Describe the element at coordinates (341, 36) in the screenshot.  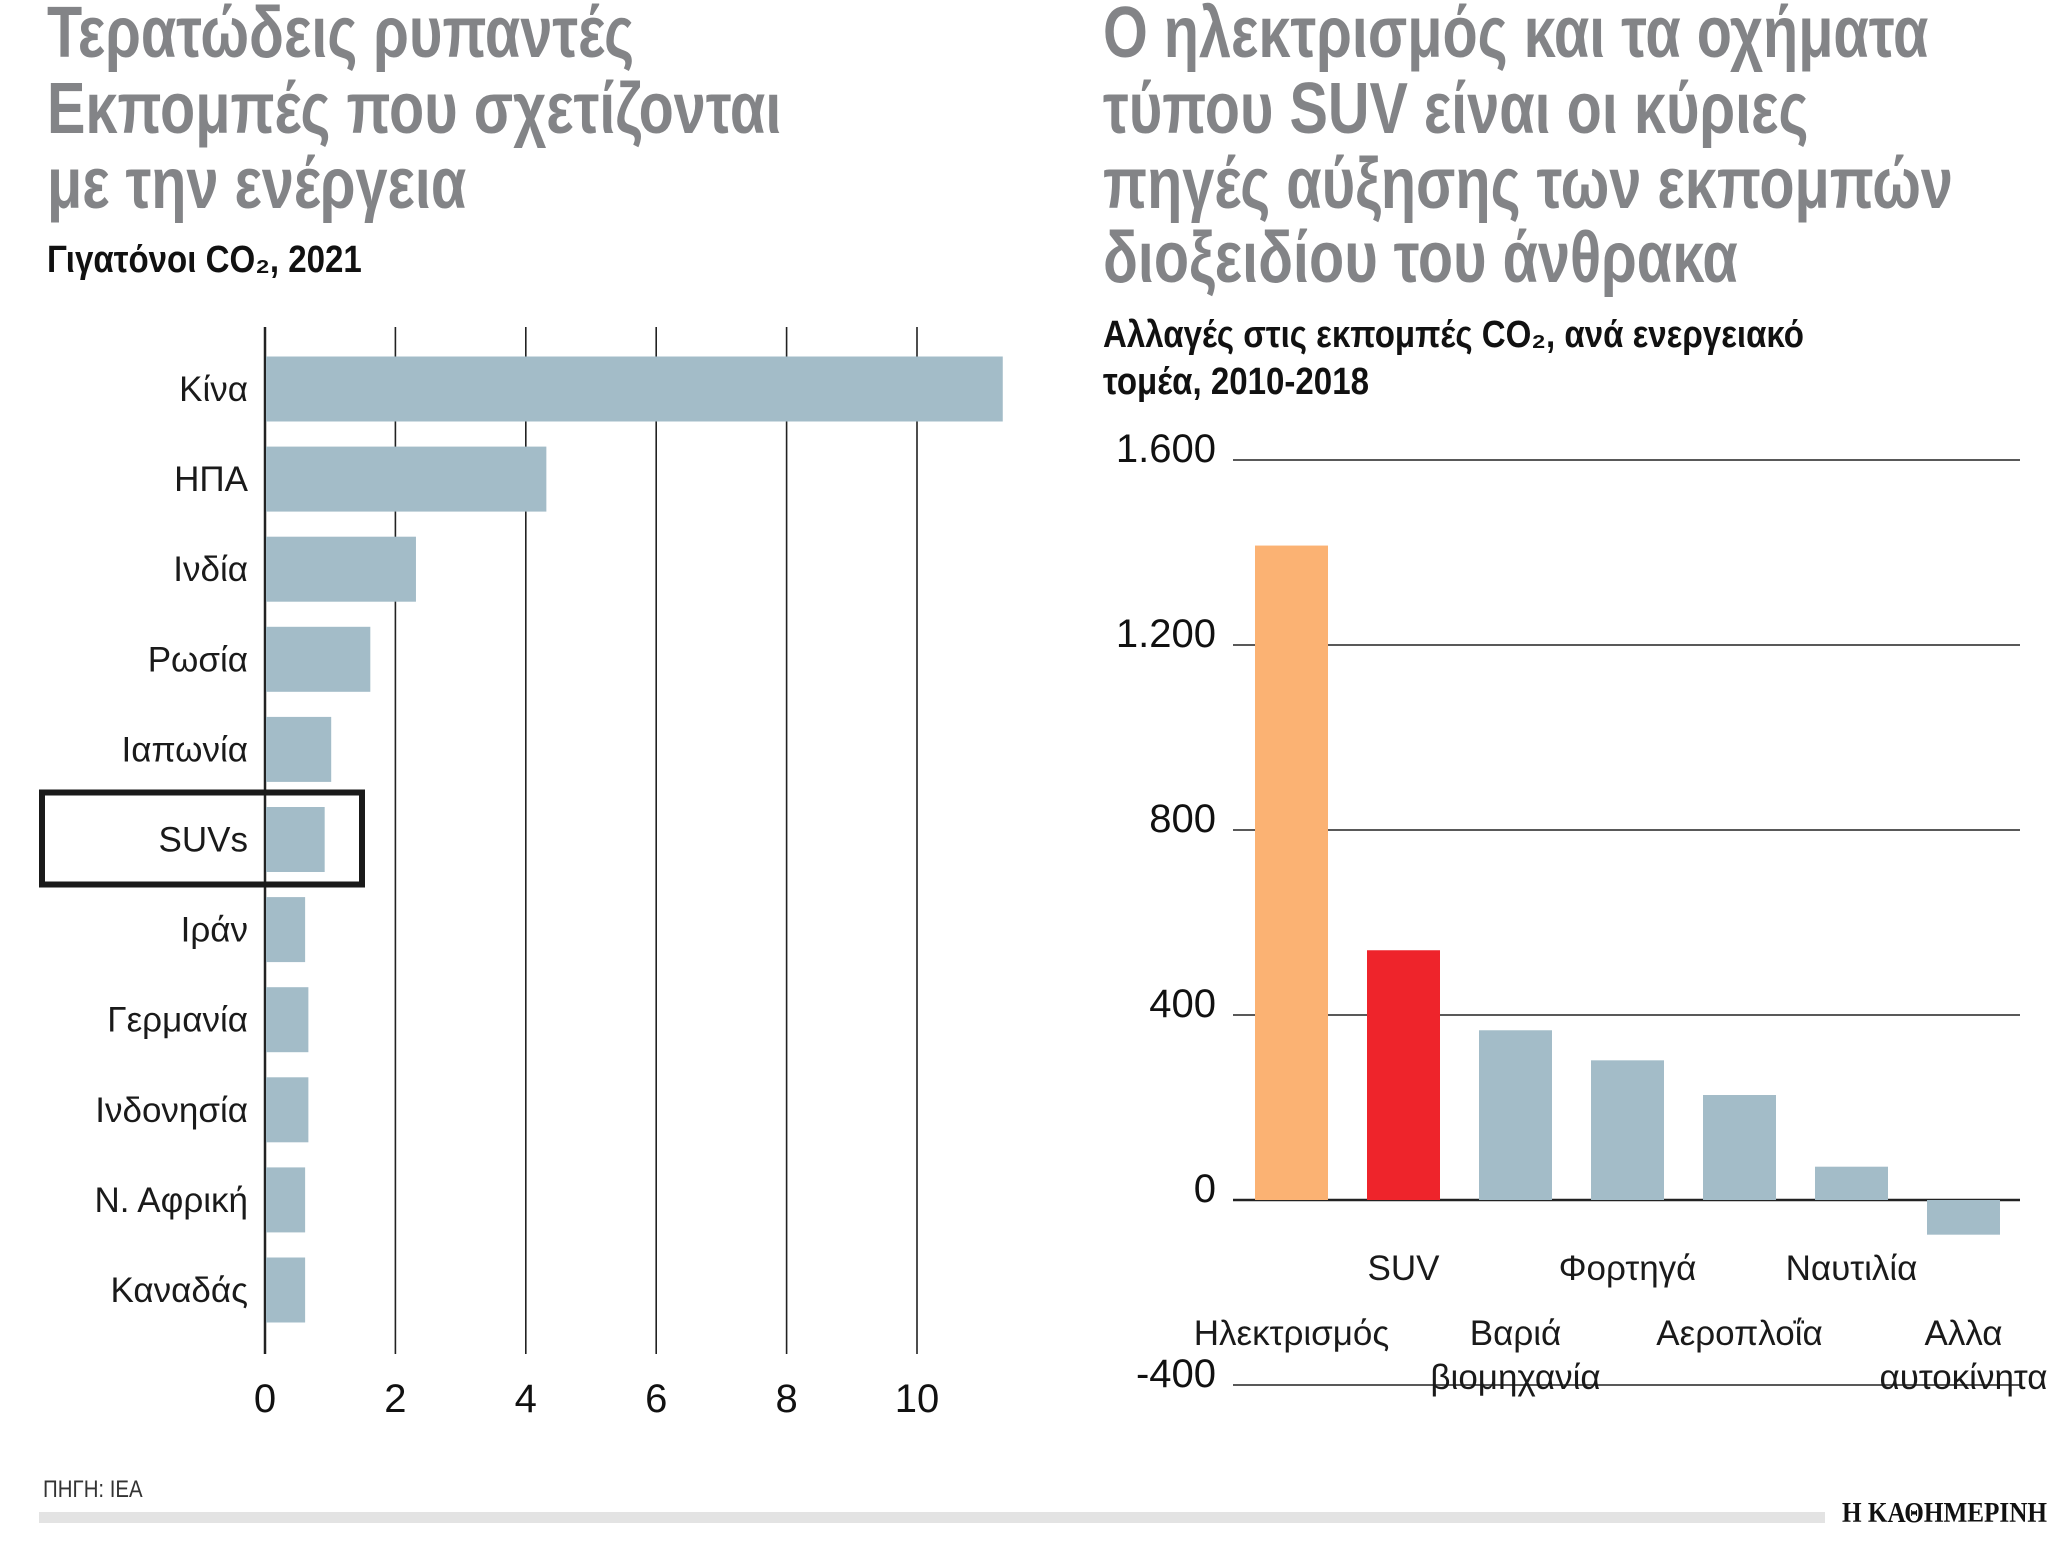
I see `left-title-line-1: Τερατώδεις ρυπαντές` at that location.